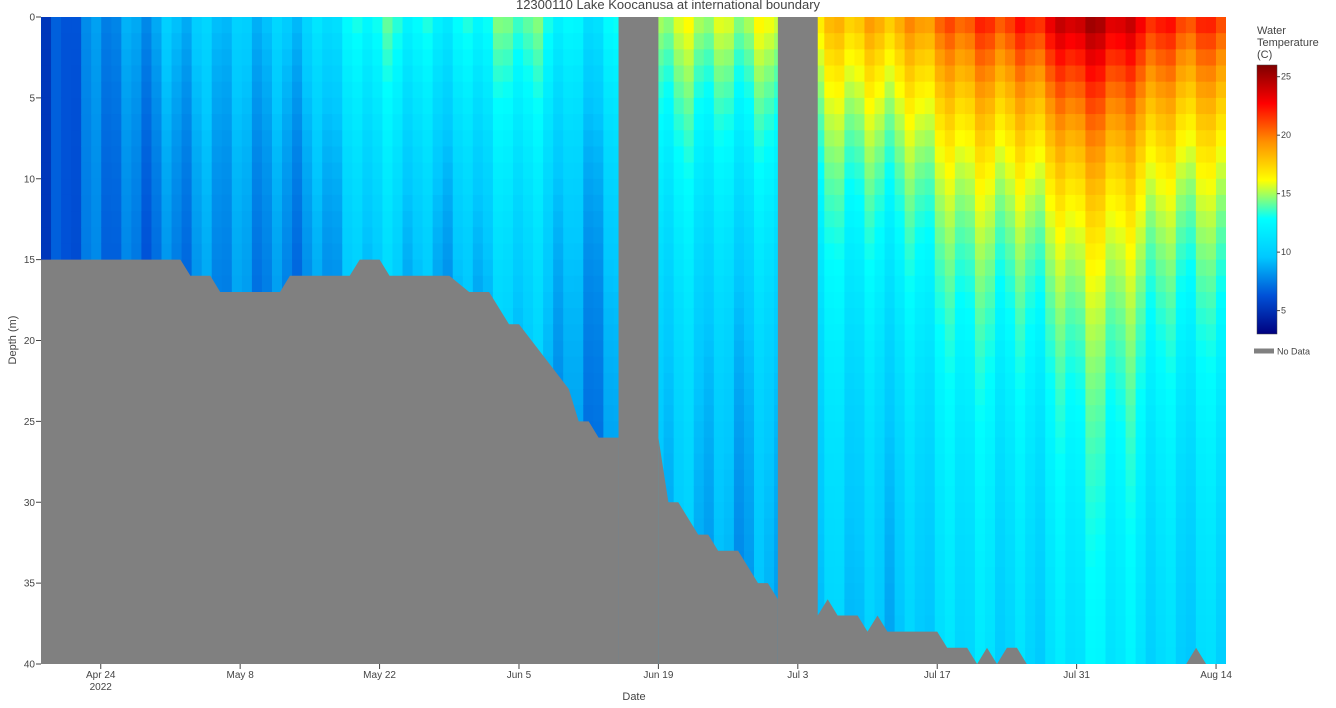  Describe the element at coordinates (1293, 352) in the screenshot. I see `legend-label: No Data` at that location.